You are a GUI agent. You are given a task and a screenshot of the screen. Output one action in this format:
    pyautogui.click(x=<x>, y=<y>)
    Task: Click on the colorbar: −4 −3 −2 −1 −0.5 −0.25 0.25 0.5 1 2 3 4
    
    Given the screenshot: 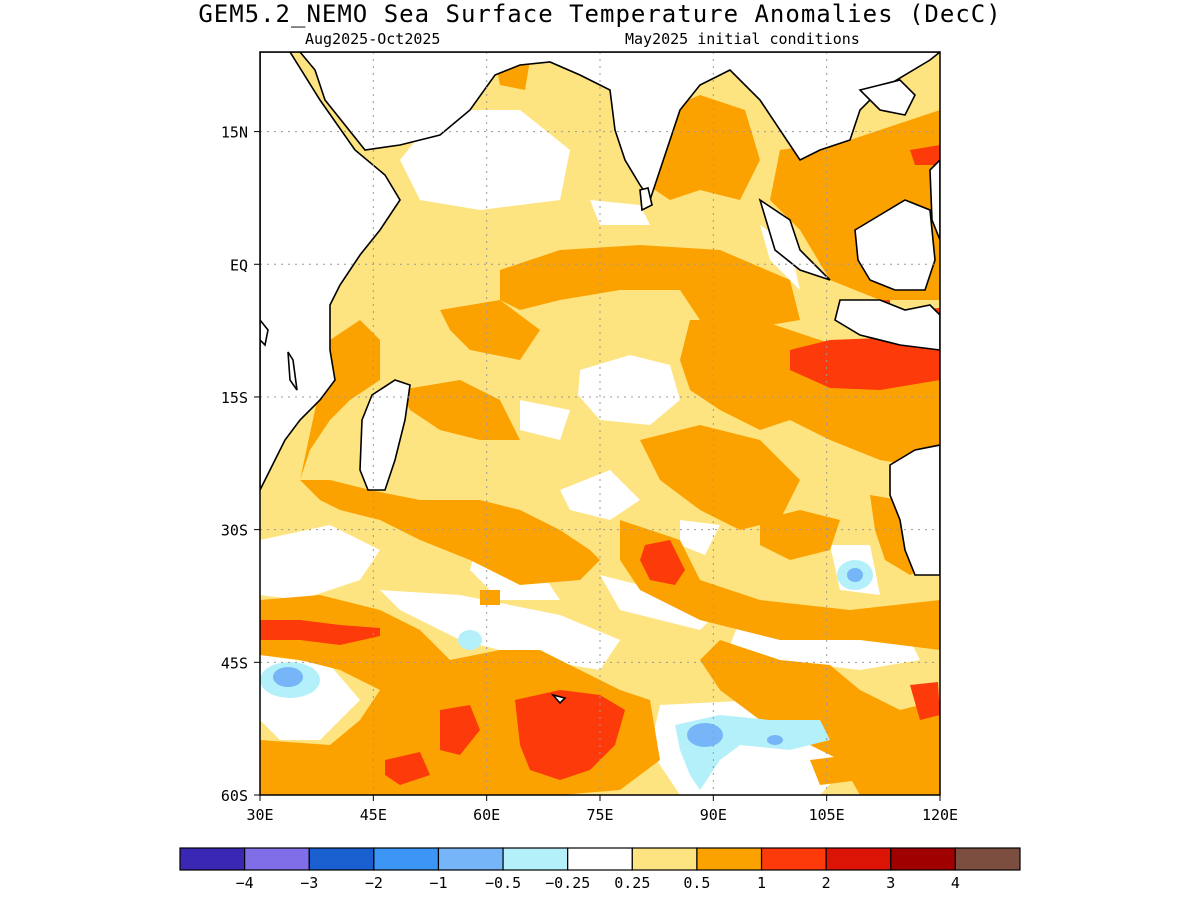 What is the action you would take?
    pyautogui.click(x=600, y=869)
    